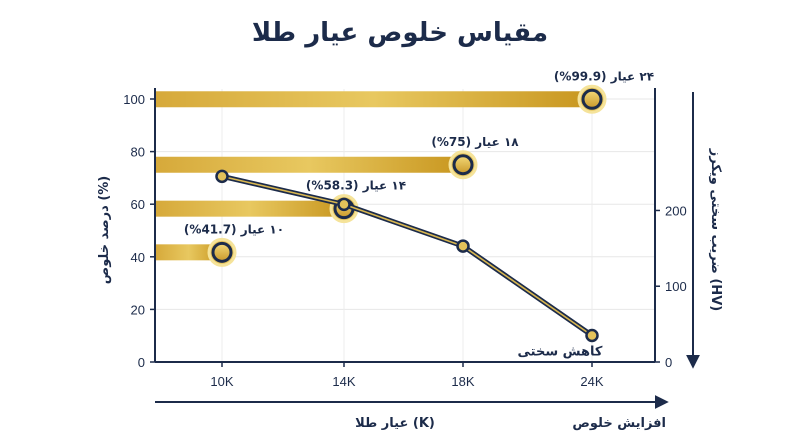 The image size is (800, 447). What do you see at coordinates (138, 257) in the screenshot?
I see `left-tick-label: 40` at bounding box center [138, 257].